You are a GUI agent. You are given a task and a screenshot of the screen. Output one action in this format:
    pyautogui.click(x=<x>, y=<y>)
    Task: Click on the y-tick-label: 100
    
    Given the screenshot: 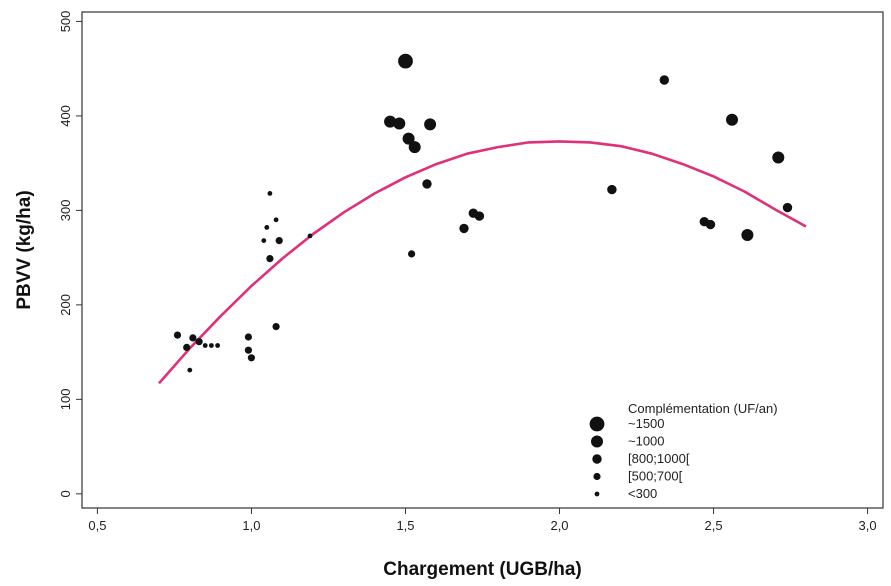 What is the action you would take?
    pyautogui.click(x=65, y=400)
    